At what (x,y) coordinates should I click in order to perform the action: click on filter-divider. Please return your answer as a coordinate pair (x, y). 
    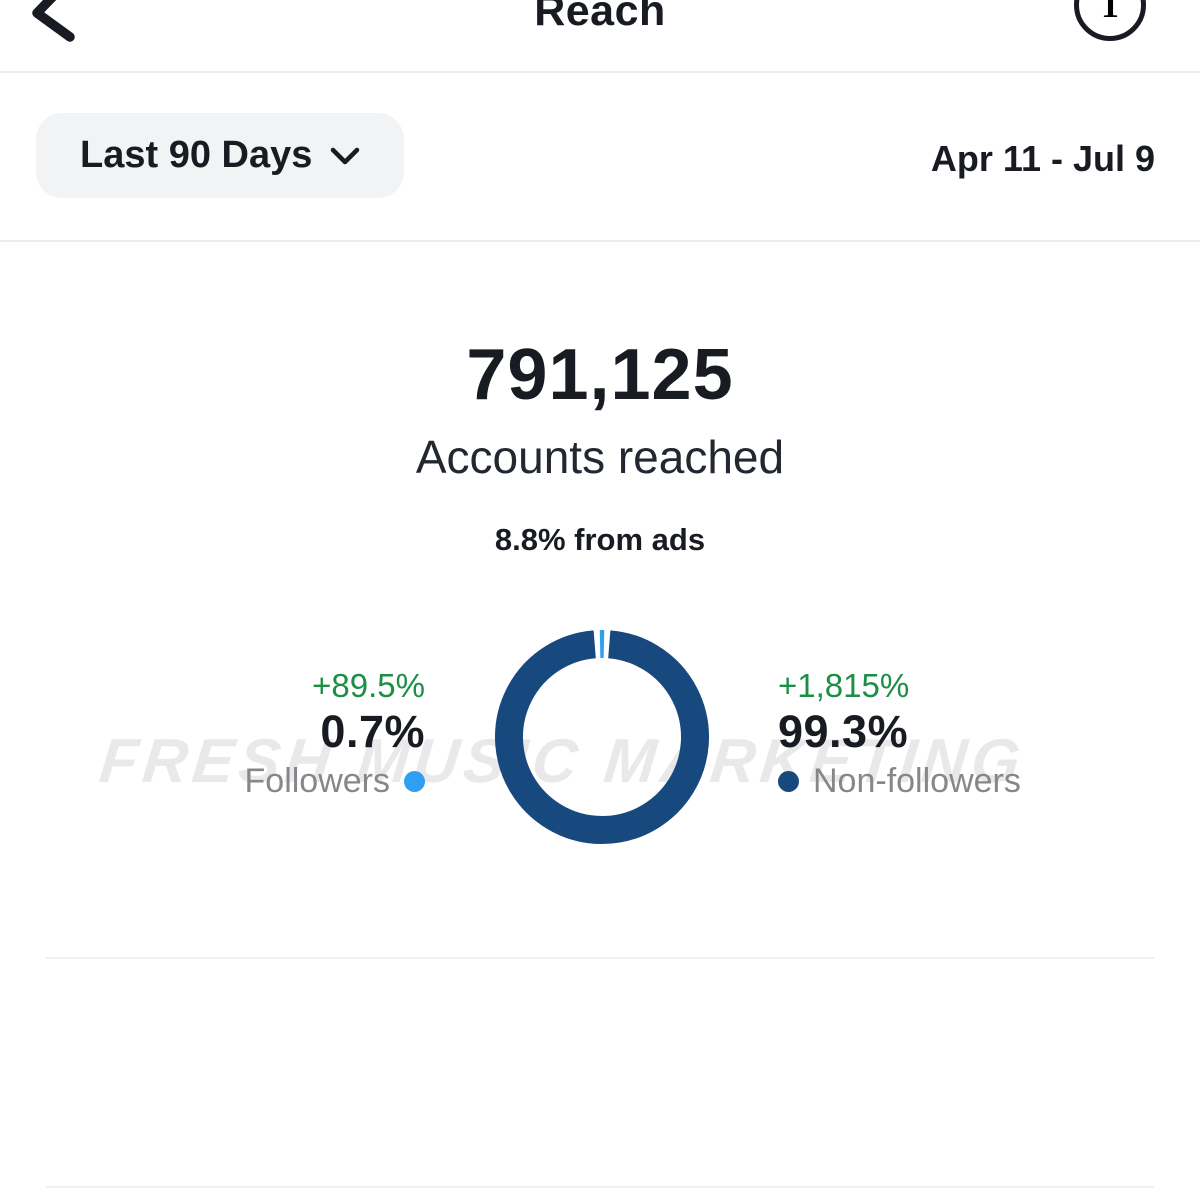
    Looking at the image, I should click on (600, 241).